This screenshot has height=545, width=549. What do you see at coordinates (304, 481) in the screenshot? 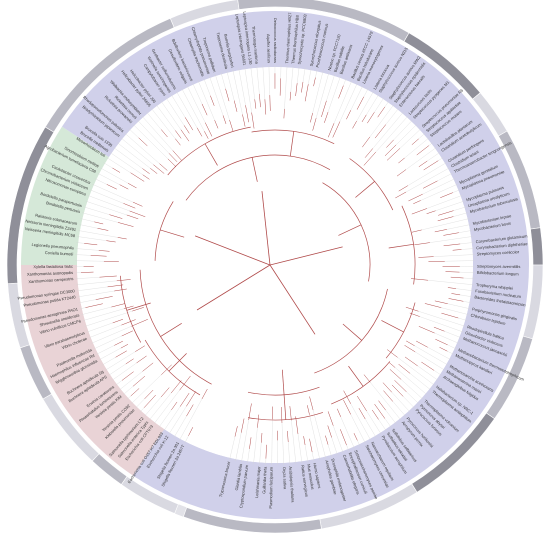
I see `leaf-label: Rattus norvegicus` at bounding box center [304, 481].